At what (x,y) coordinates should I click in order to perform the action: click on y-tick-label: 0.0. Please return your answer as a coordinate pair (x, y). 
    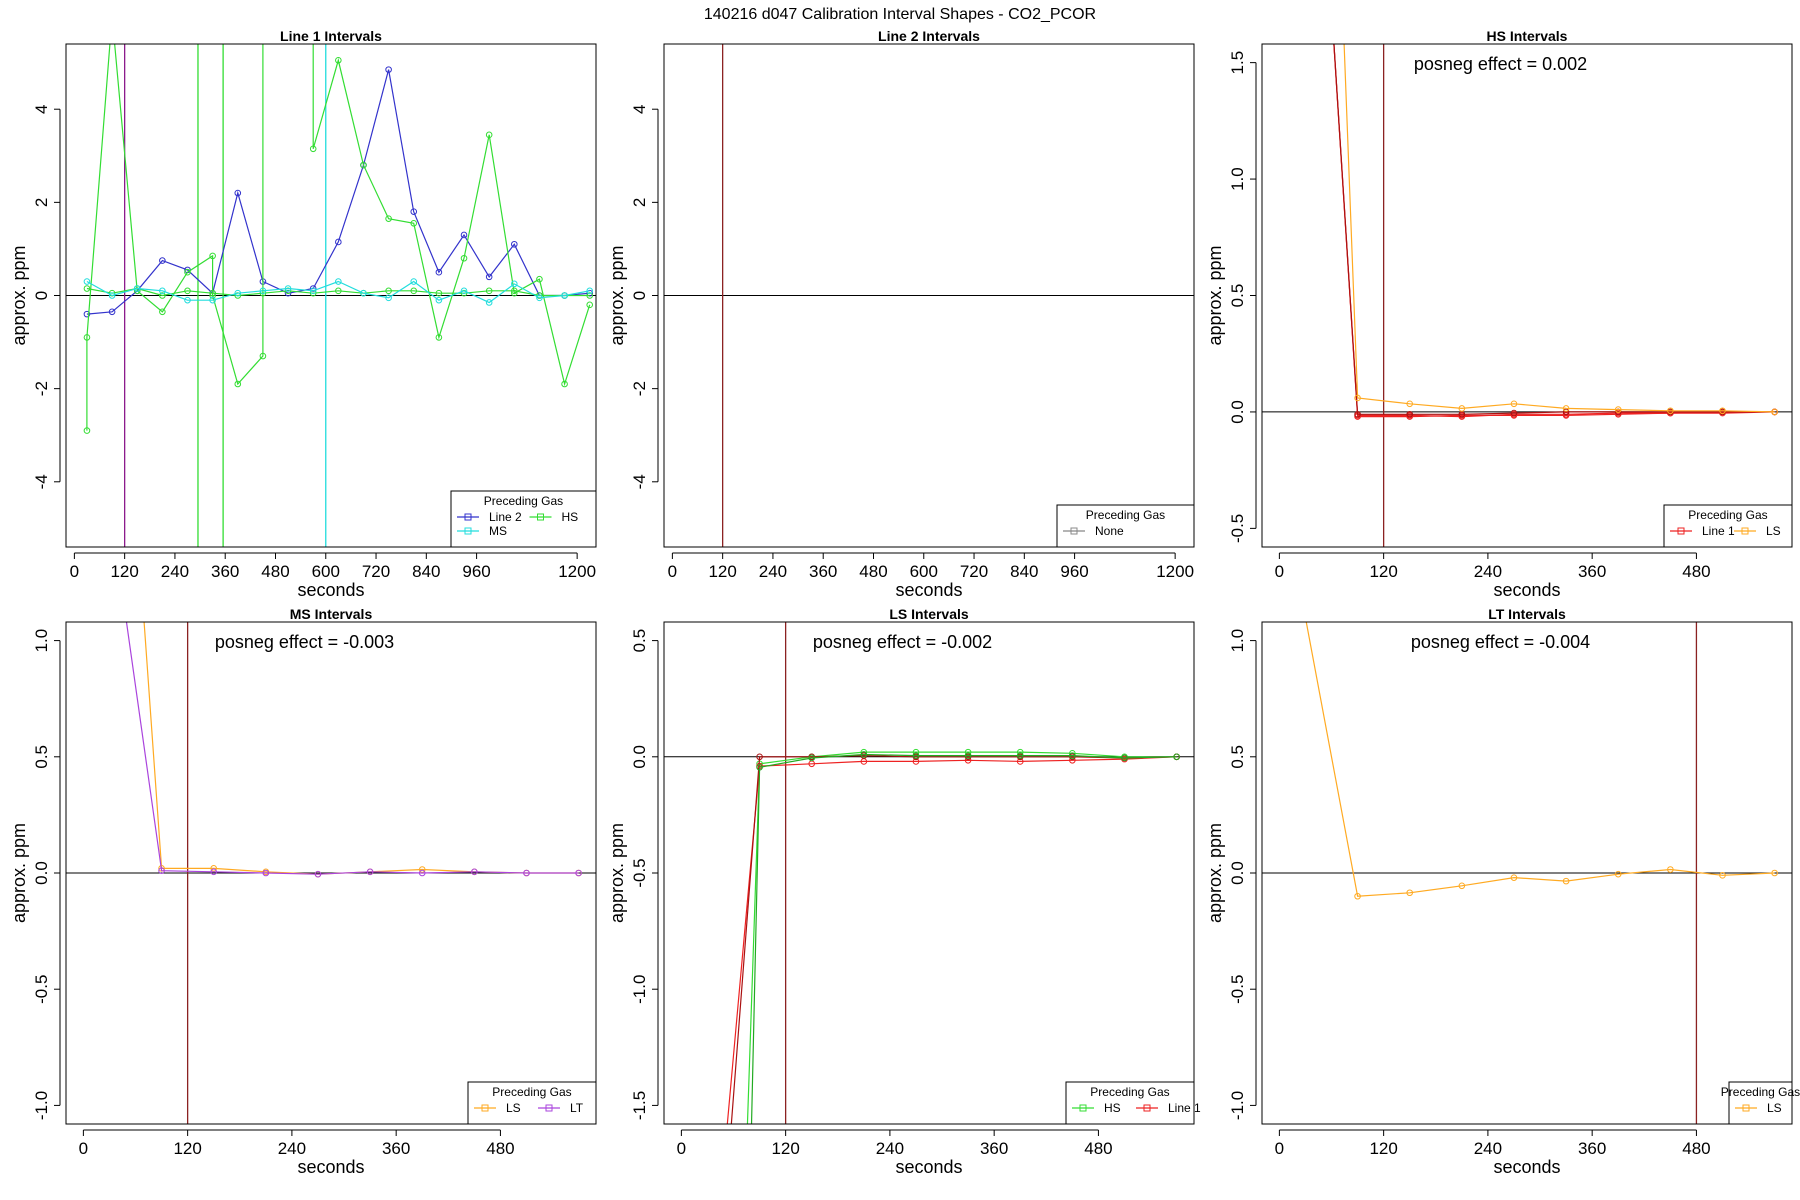
    Looking at the image, I should click on (1237, 873).